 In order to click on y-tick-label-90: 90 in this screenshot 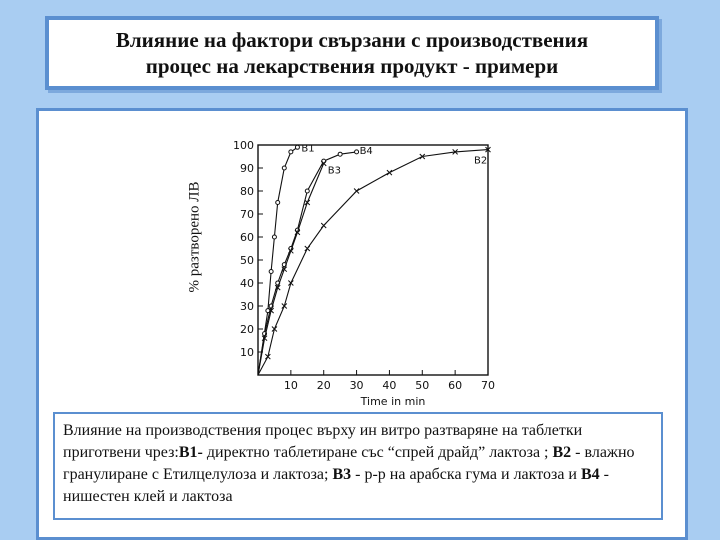, I will do `click(247, 168)`.